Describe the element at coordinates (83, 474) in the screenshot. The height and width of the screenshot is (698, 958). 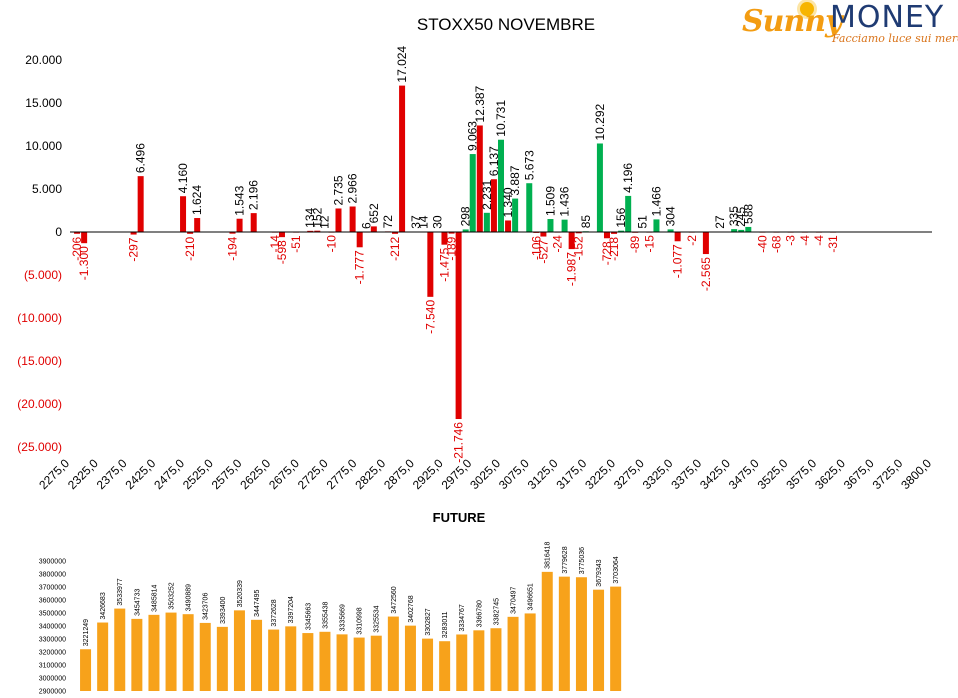
I see `x-tick-label: 2325,0` at that location.